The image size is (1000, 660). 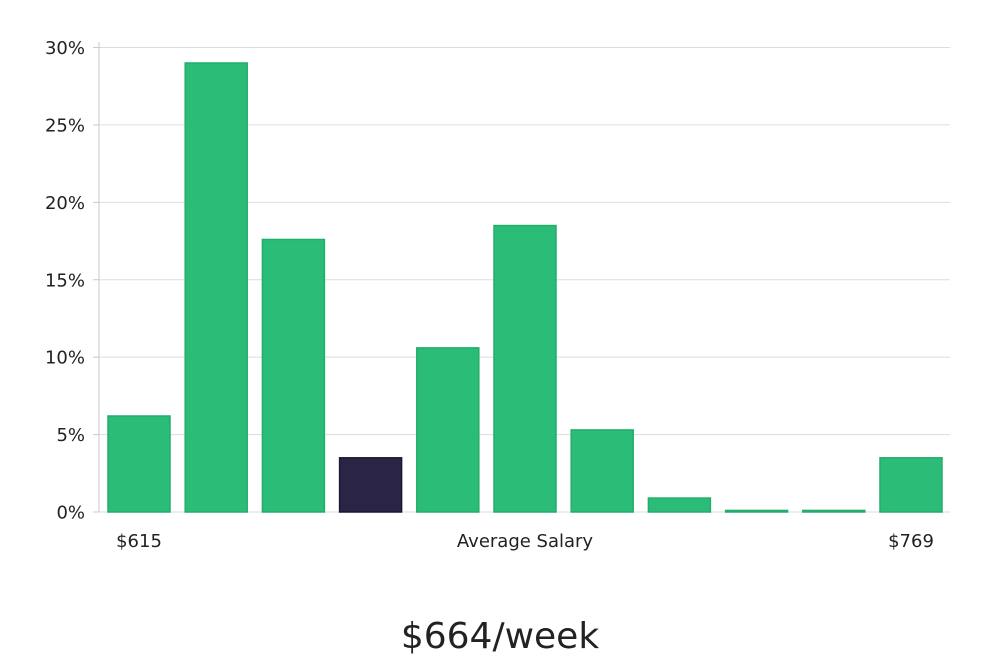 I want to click on y-tick-label: 20%, so click(x=65, y=203).